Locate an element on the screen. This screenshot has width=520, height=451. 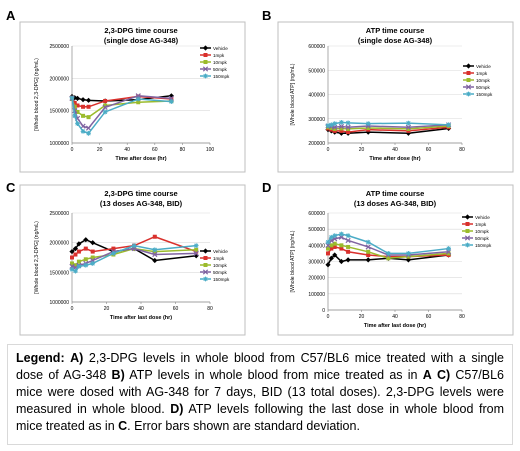
x-axis-label: Time after dose (hr) is located at coordinates (140, 159).